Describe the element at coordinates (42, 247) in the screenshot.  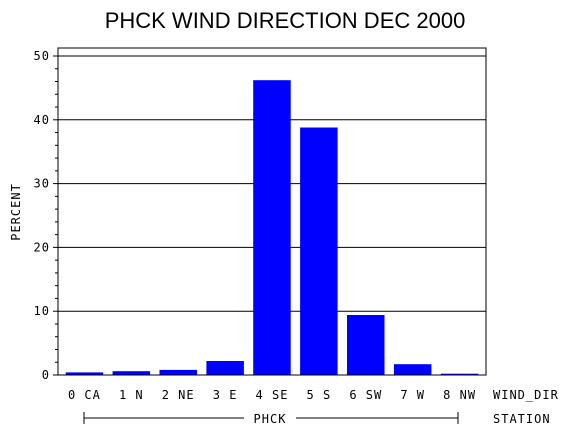
I see `y-tick-label: 20` at that location.